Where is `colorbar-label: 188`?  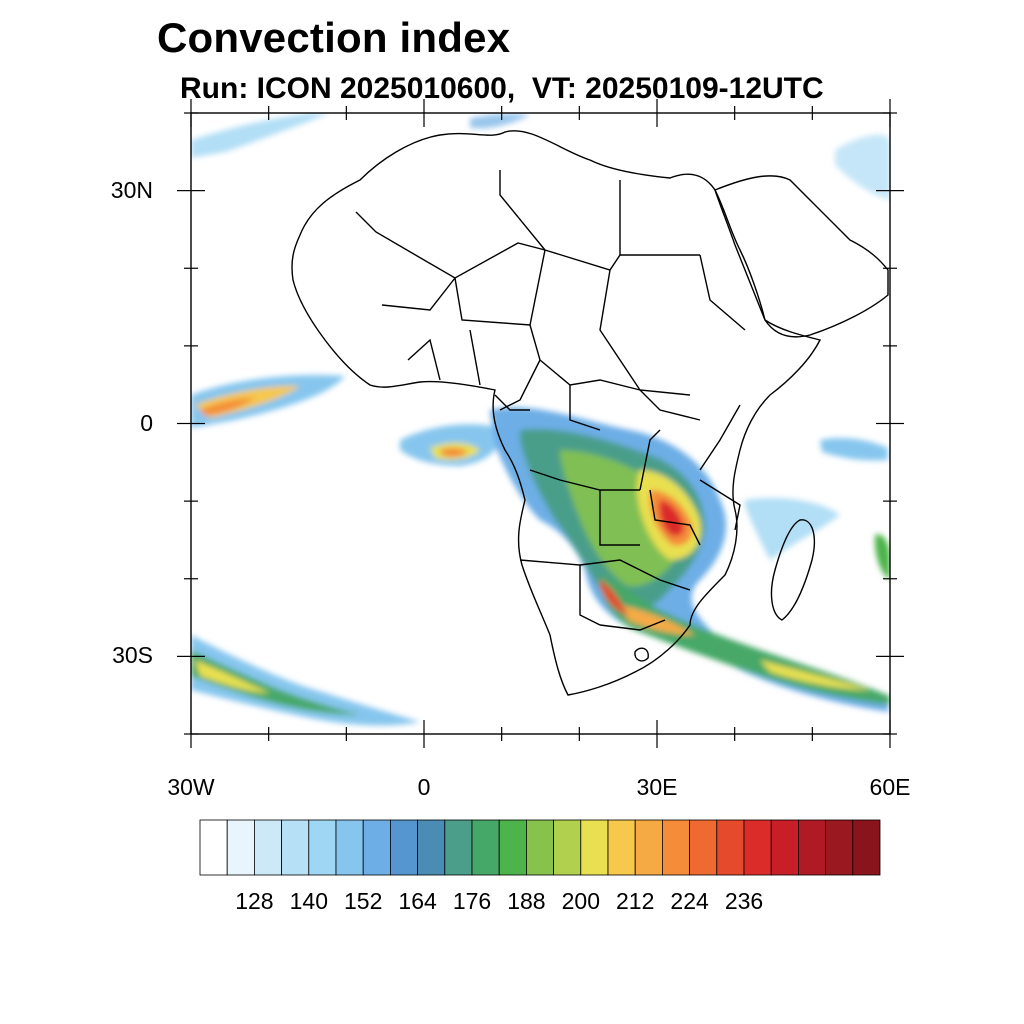
colorbar-label: 188 is located at coordinates (526, 901).